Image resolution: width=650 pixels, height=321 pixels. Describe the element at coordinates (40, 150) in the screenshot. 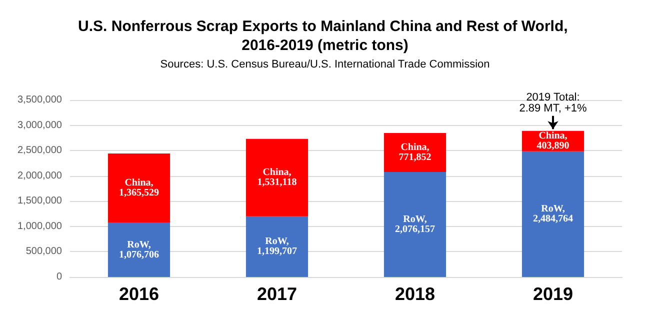

I see `y-tick-label: 2,500,000` at that location.